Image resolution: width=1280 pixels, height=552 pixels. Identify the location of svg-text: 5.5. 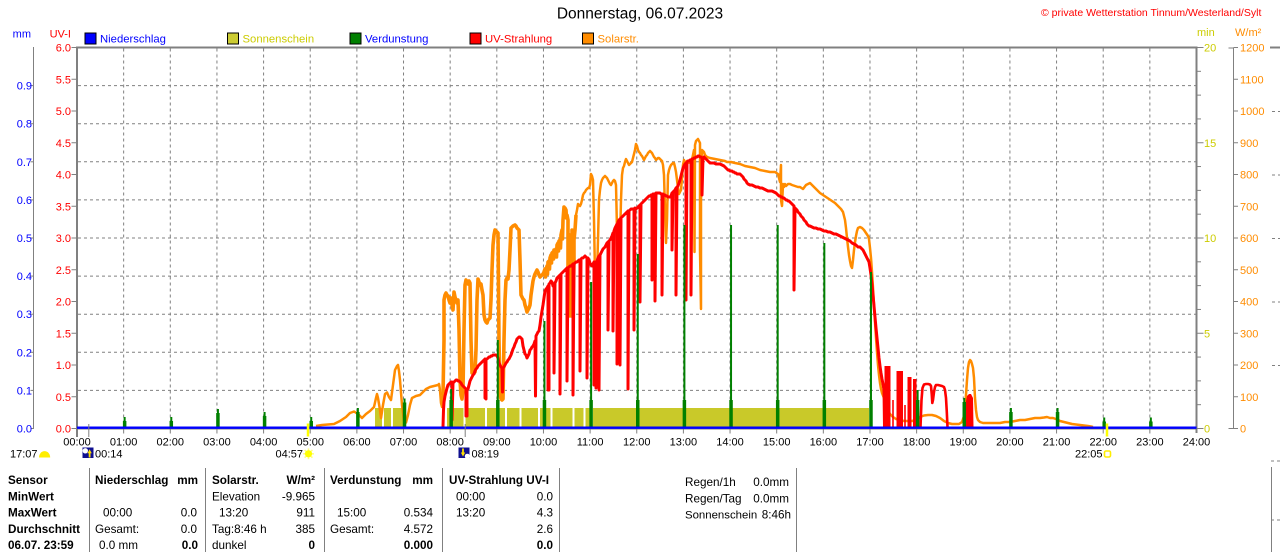
(63, 80).